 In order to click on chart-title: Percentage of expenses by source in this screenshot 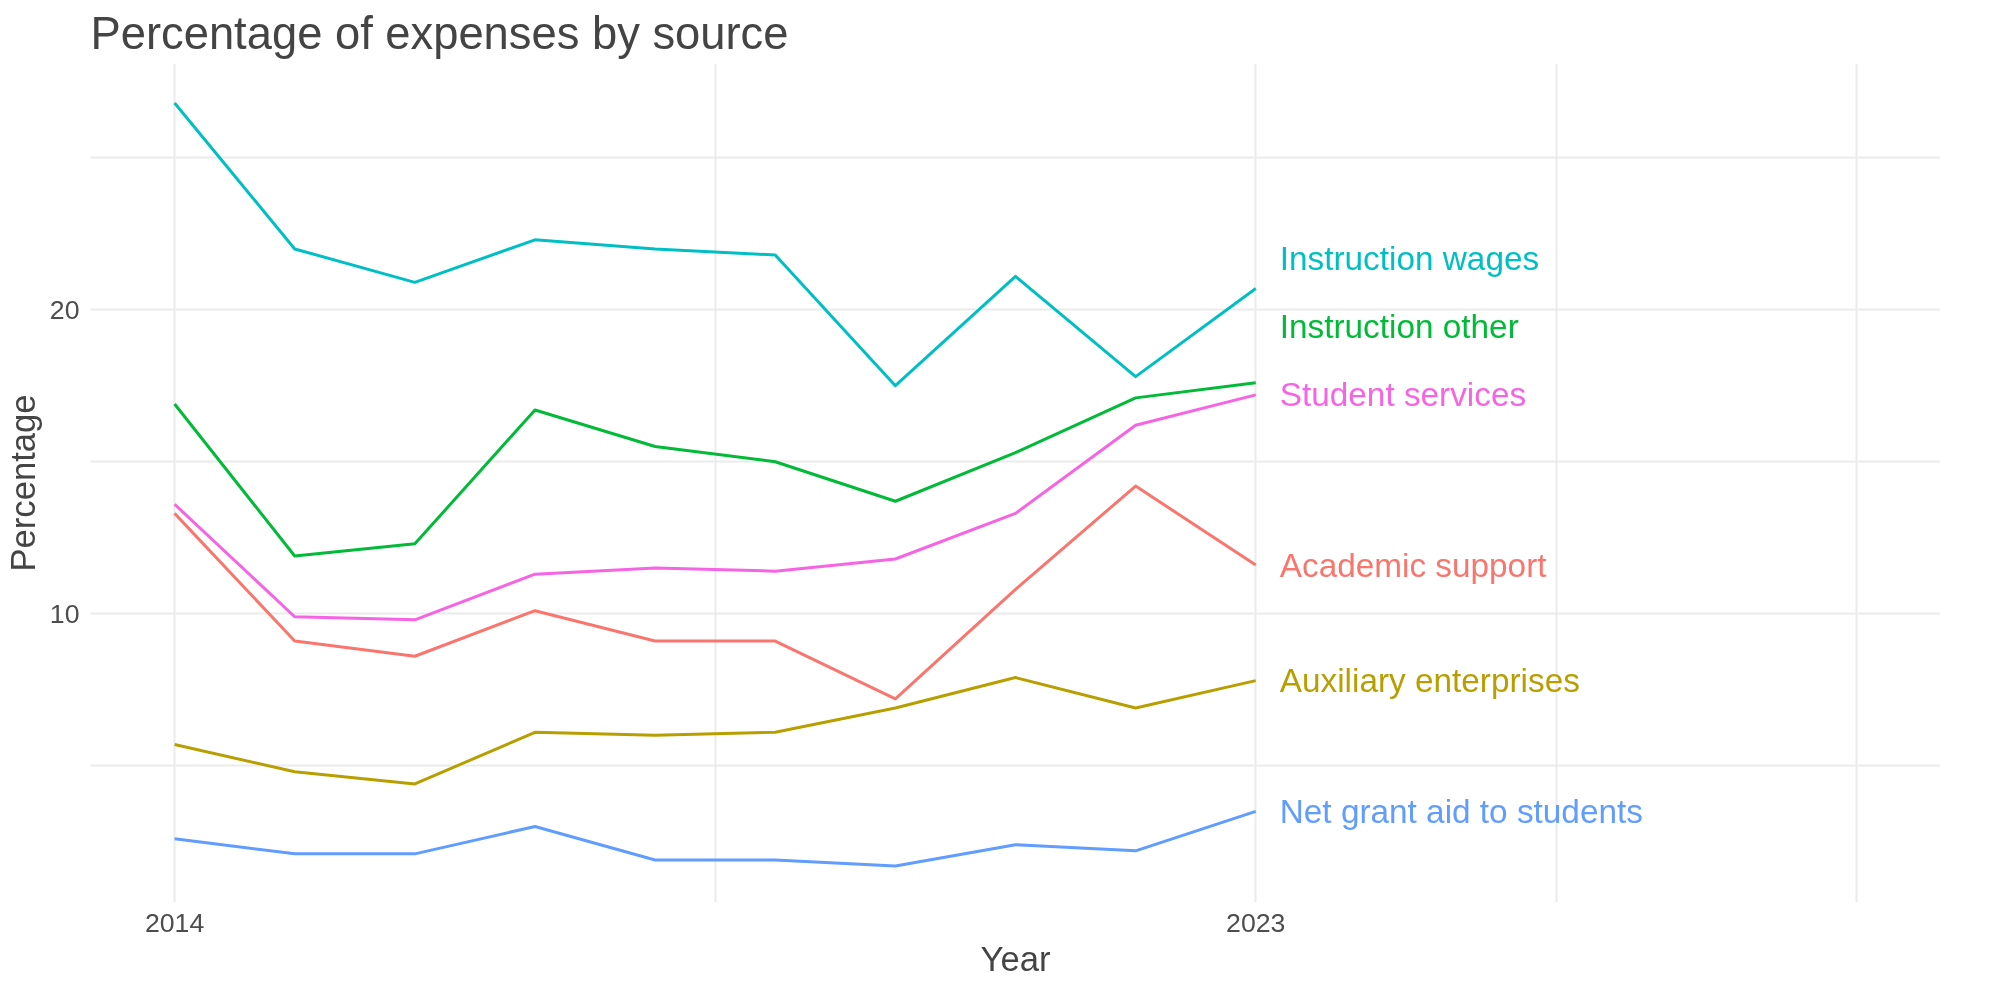, I will do `click(439, 33)`.